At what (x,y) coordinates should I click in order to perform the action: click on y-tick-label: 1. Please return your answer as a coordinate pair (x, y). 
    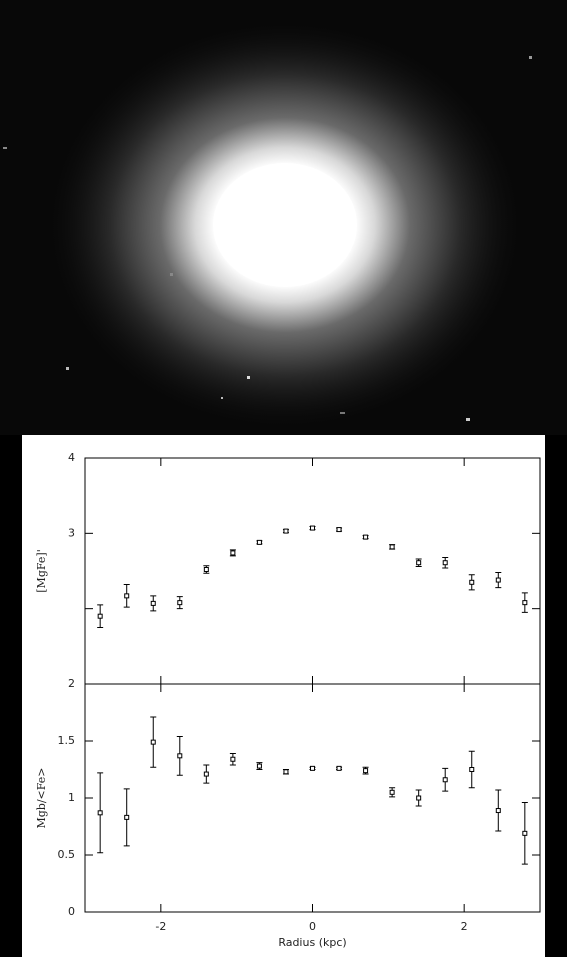
    Looking at the image, I should click on (71, 797).